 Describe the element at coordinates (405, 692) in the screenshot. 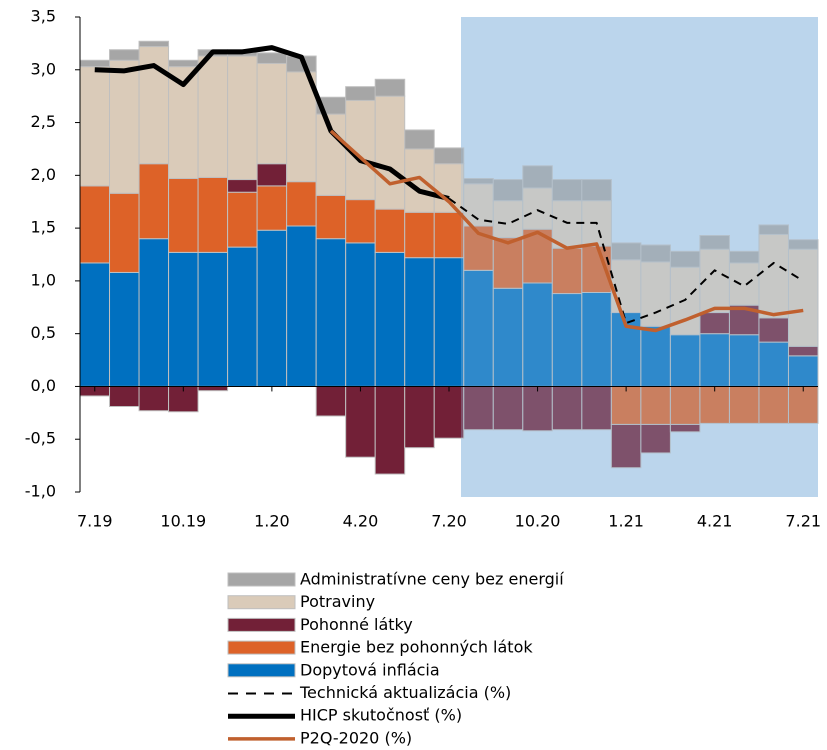

I see `legend-label: Technická aktualizácia (%)` at that location.